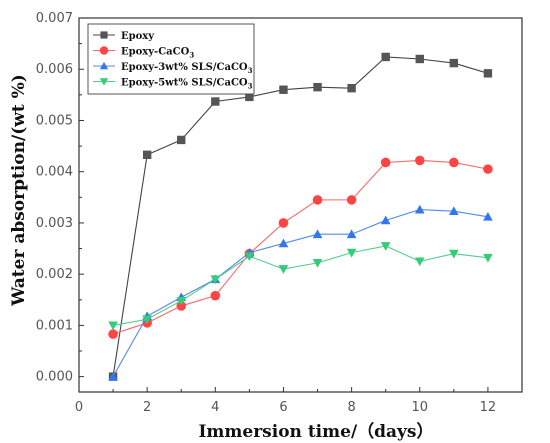 The width and height of the screenshot is (550, 443). What do you see at coordinates (283, 407) in the screenshot?
I see `x-tick-label: 6` at bounding box center [283, 407].